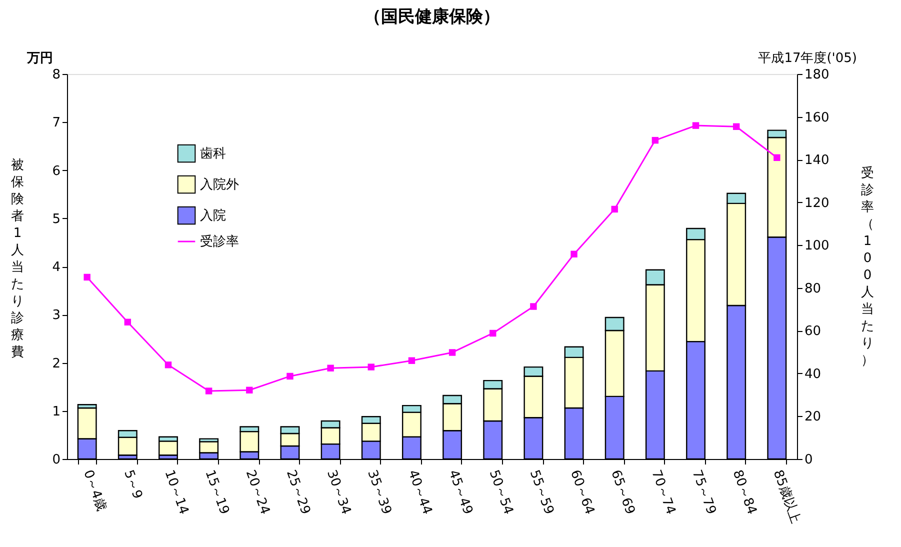 The height and width of the screenshot is (547, 901). What do you see at coordinates (744, 492) in the screenshot?
I see `x-tick-label: 80～84` at bounding box center [744, 492].